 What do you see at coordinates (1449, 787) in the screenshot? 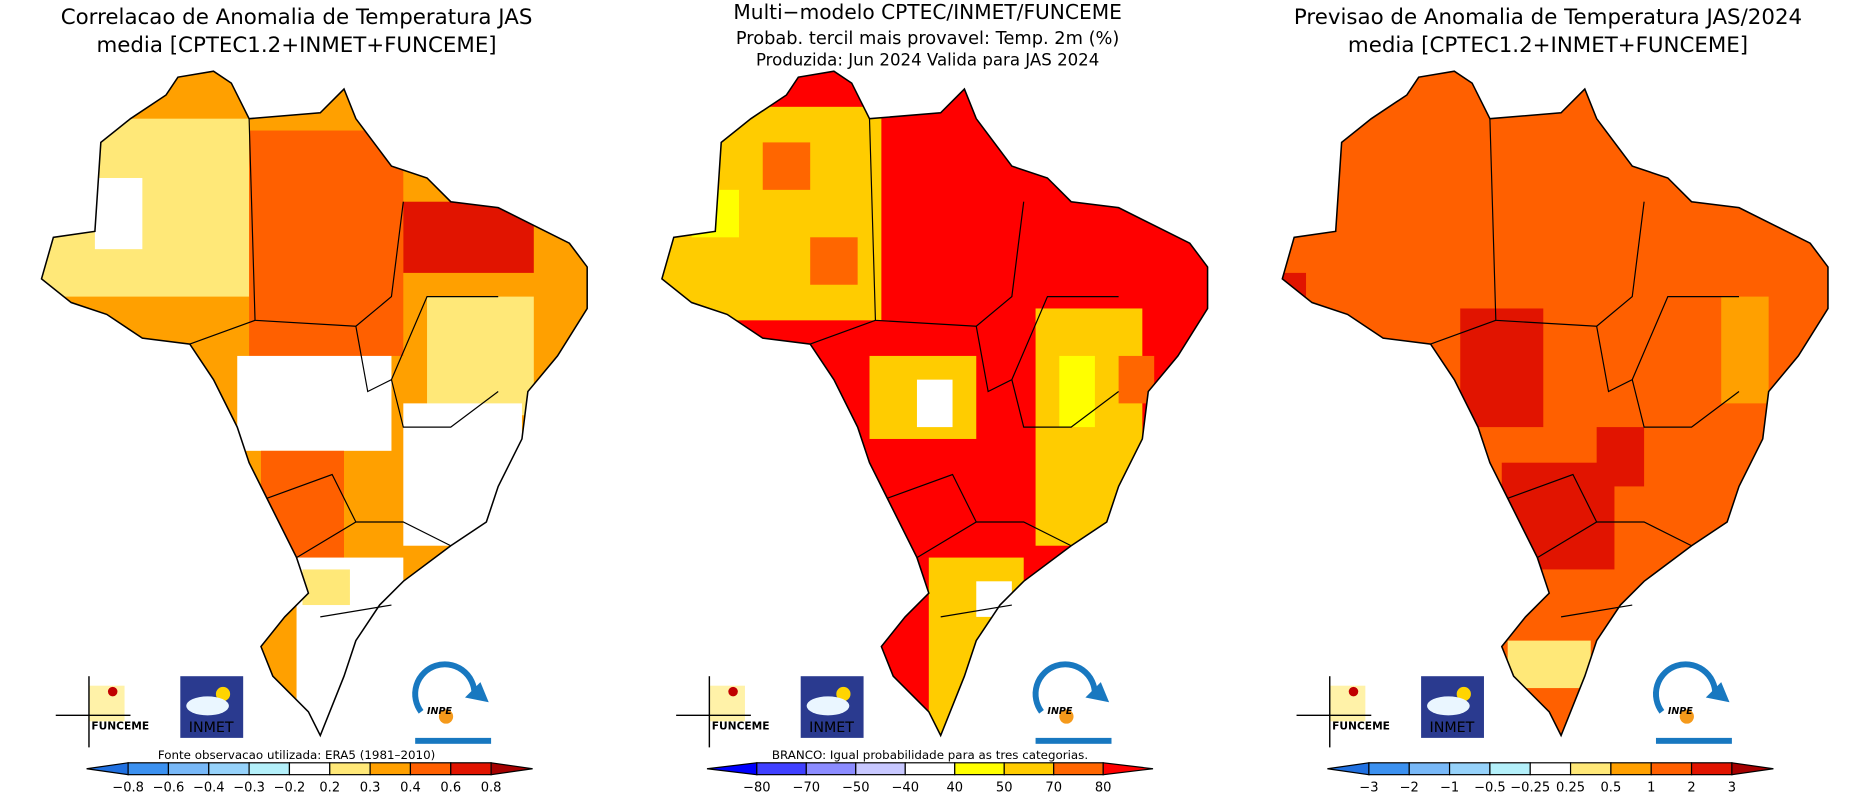
I see `colorbar-tick-label: −1` at bounding box center [1449, 787].